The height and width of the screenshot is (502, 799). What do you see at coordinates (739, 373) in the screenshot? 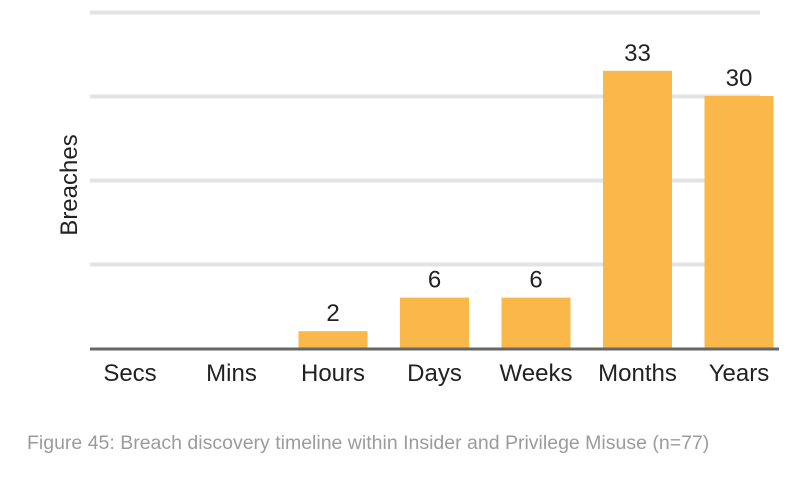
I see `x-tick-label: Years` at bounding box center [739, 373].